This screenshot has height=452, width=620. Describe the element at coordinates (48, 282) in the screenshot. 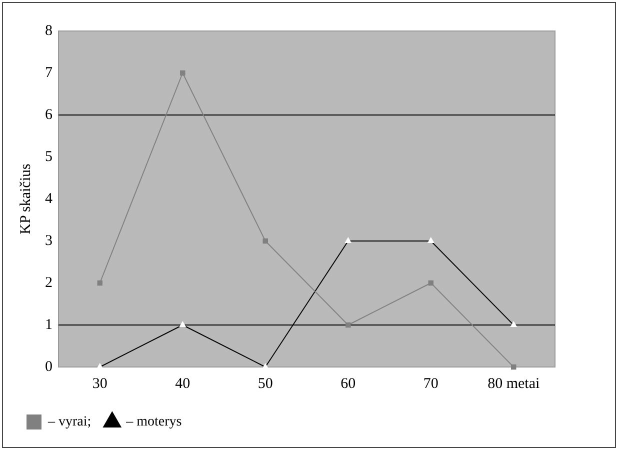

I see `y-tick-label: 2` at that location.